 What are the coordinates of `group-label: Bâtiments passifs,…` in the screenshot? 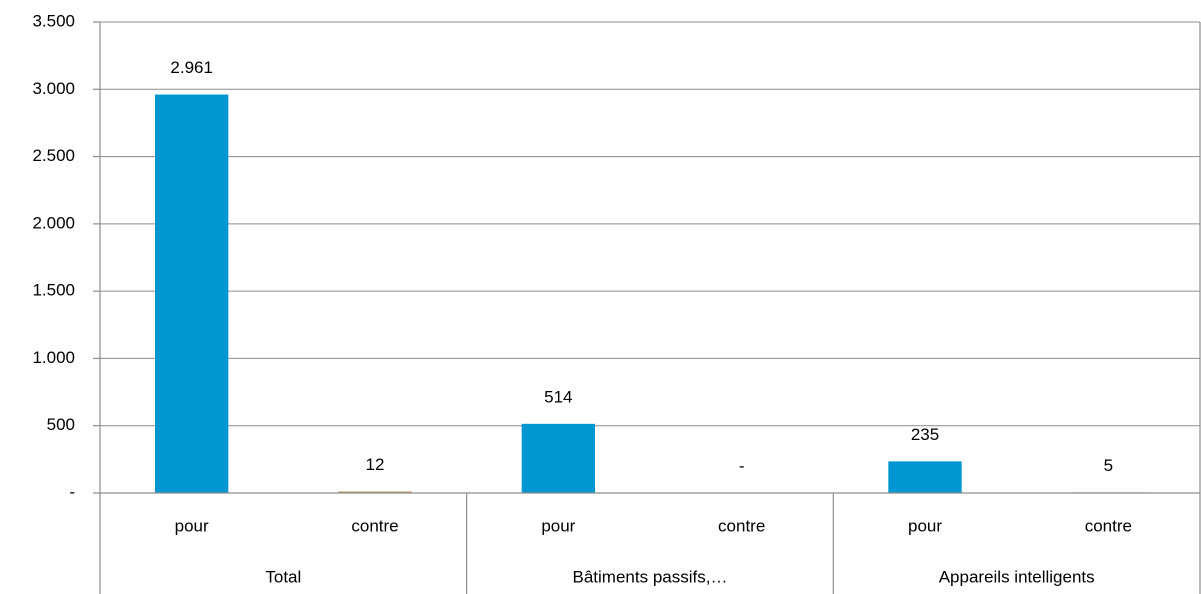 It's located at (650, 576).